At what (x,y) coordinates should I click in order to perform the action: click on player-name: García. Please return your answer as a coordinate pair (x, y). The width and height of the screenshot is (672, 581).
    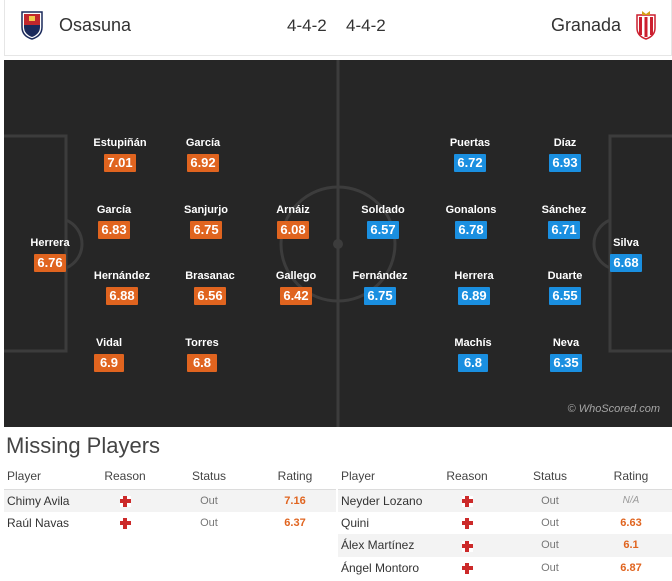
    Looking at the image, I should click on (114, 210).